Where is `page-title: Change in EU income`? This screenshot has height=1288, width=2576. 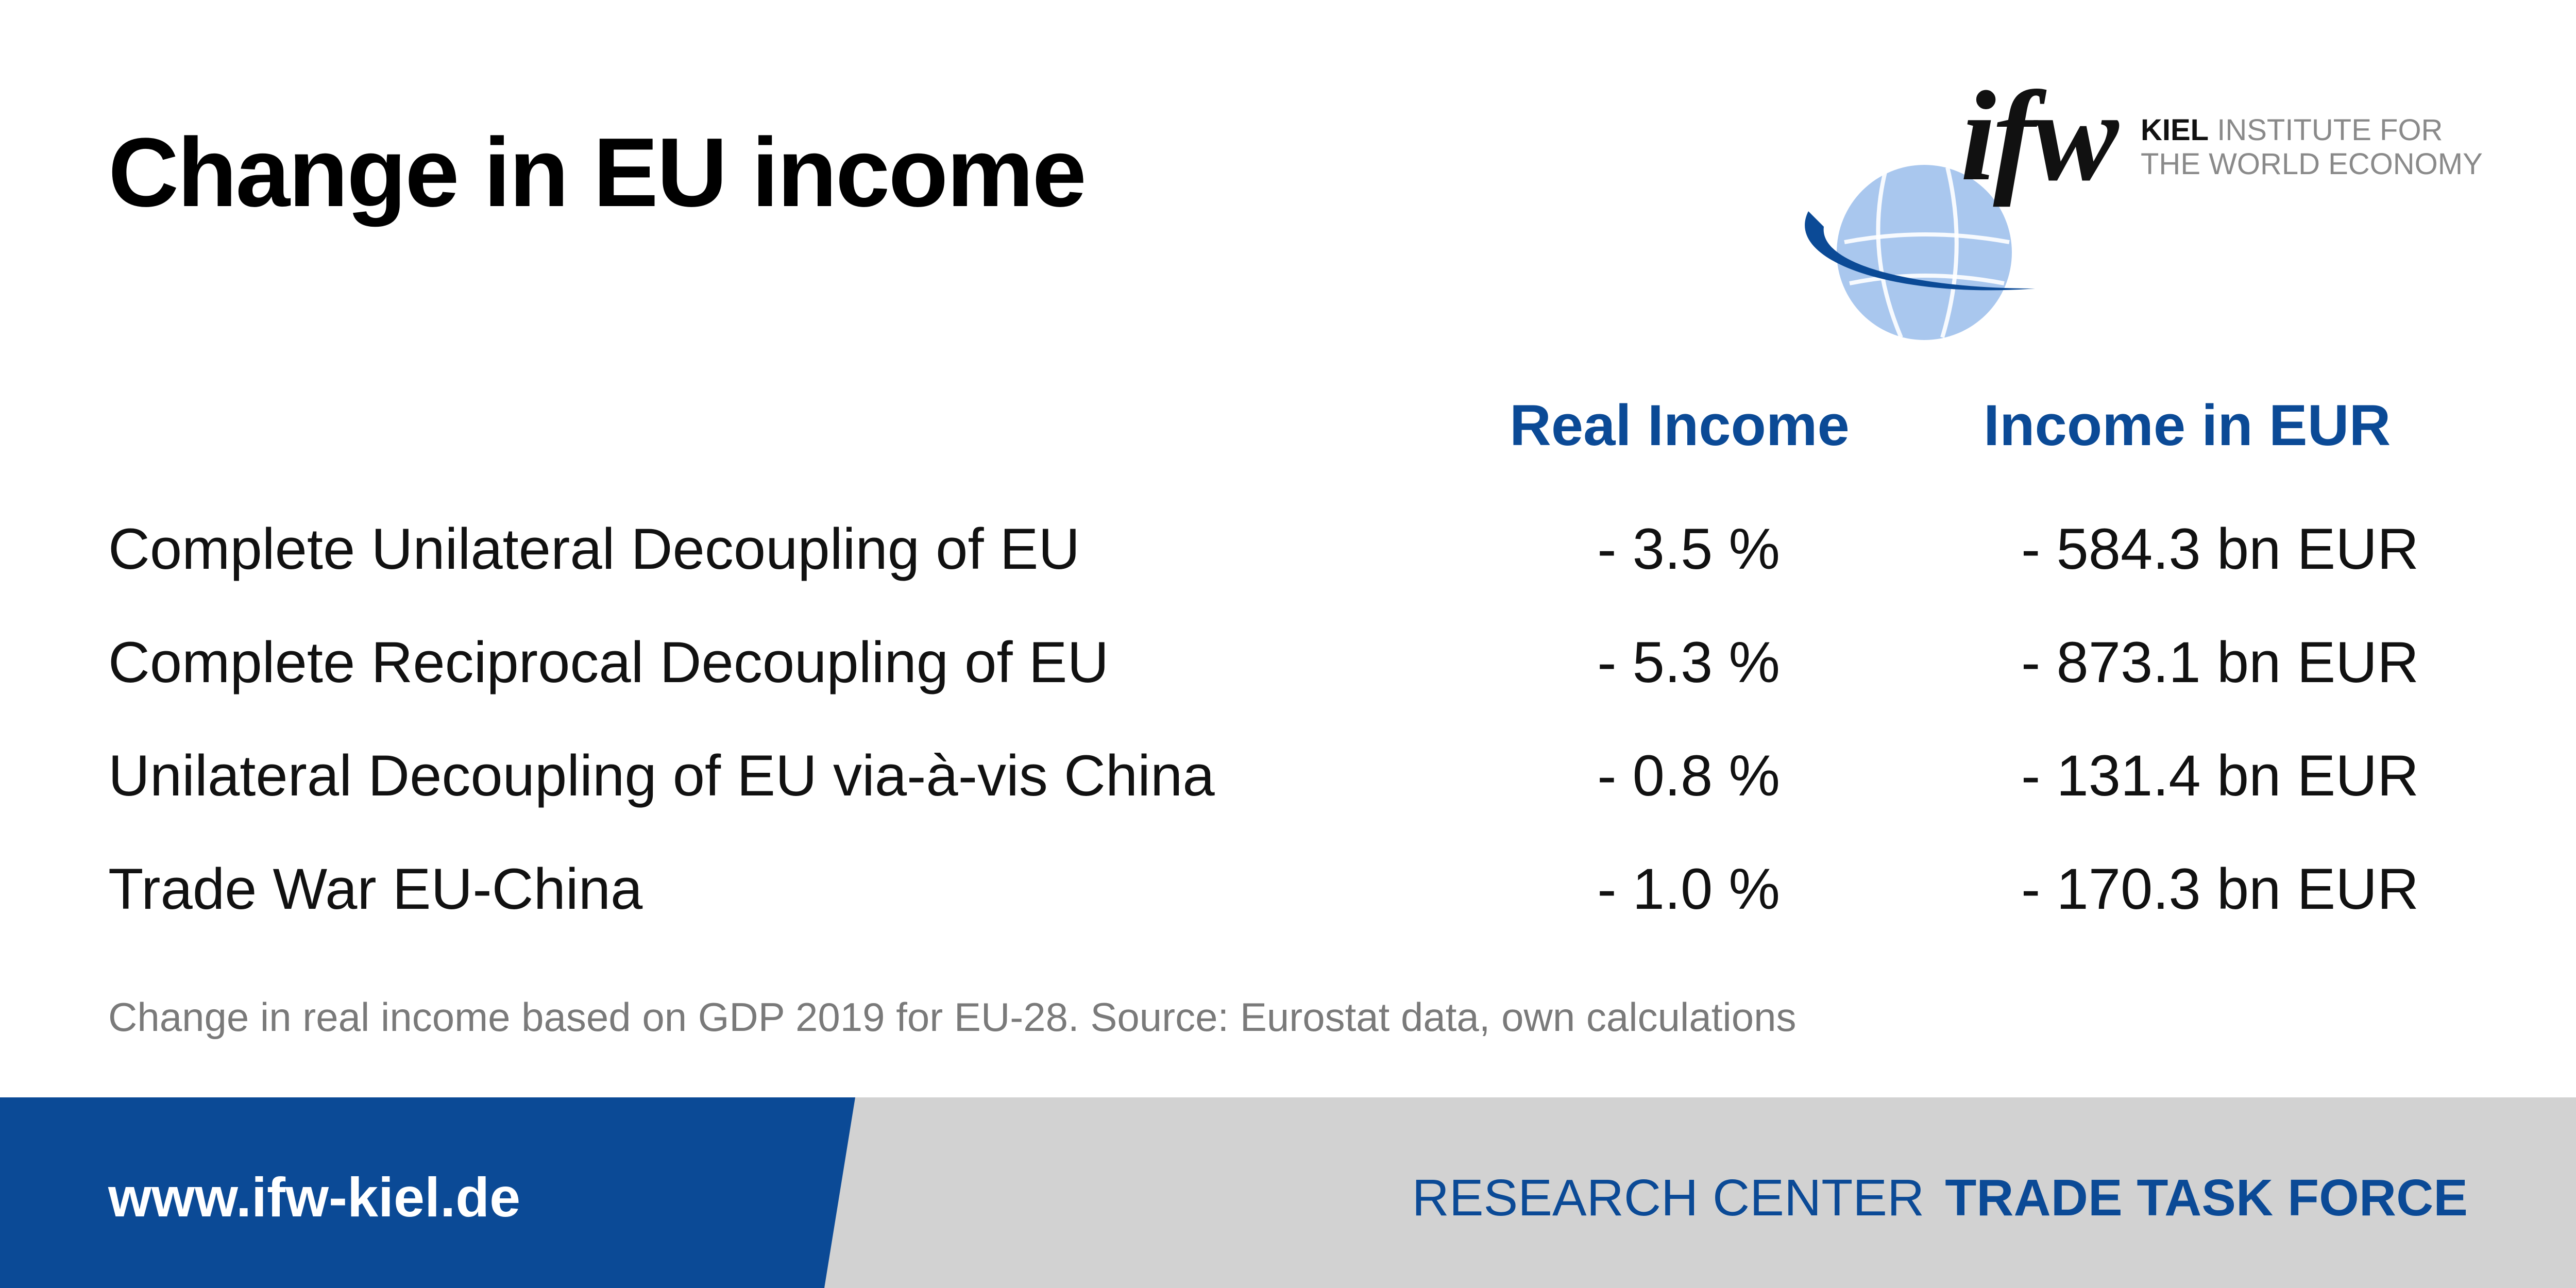 page-title: Change in EU income is located at coordinates (597, 172).